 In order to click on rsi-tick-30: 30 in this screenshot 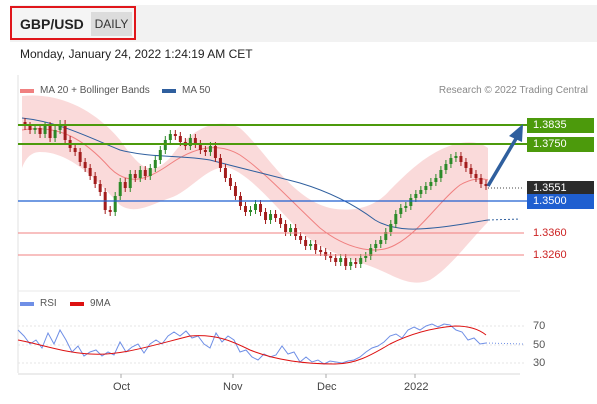, I will do `click(539, 363)`.